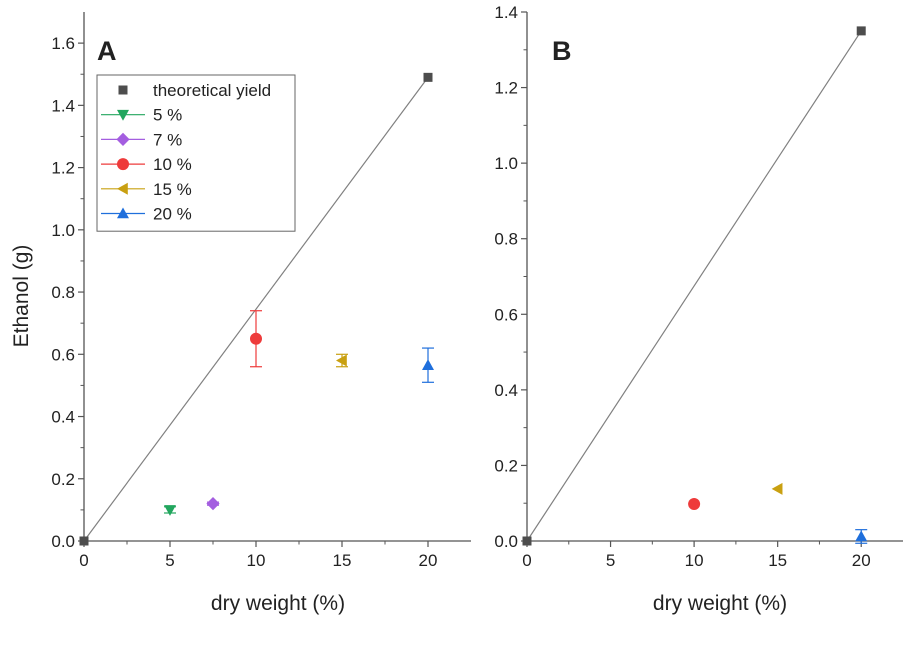 The width and height of the screenshot is (906, 648). I want to click on panel-b-y-tick-label: 1.2, so click(506, 88).